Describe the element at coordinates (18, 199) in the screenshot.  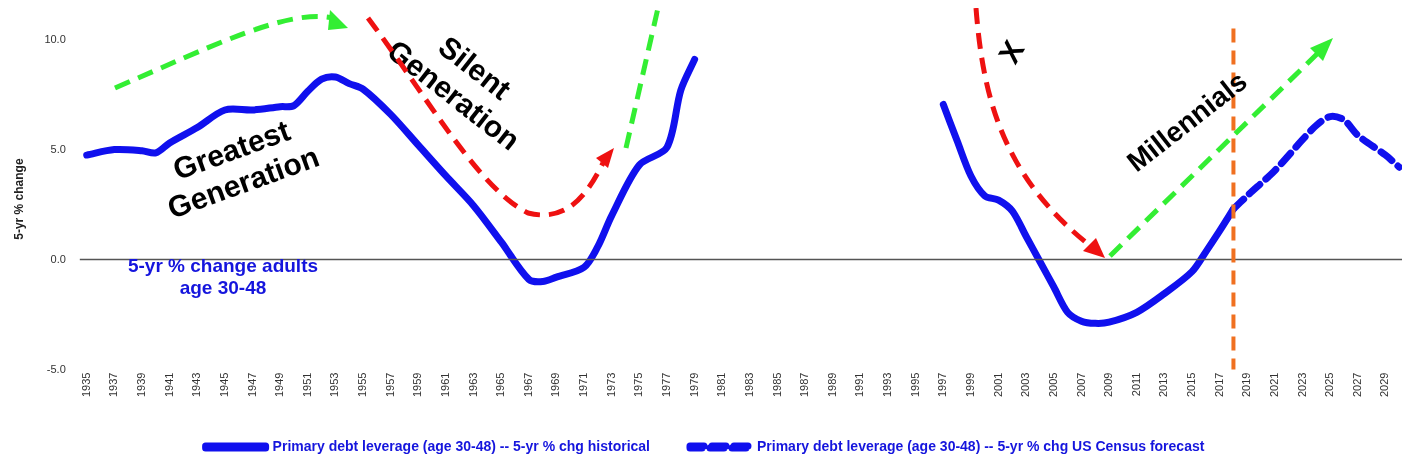
I see `y-axis-title: 5-yr % change` at that location.